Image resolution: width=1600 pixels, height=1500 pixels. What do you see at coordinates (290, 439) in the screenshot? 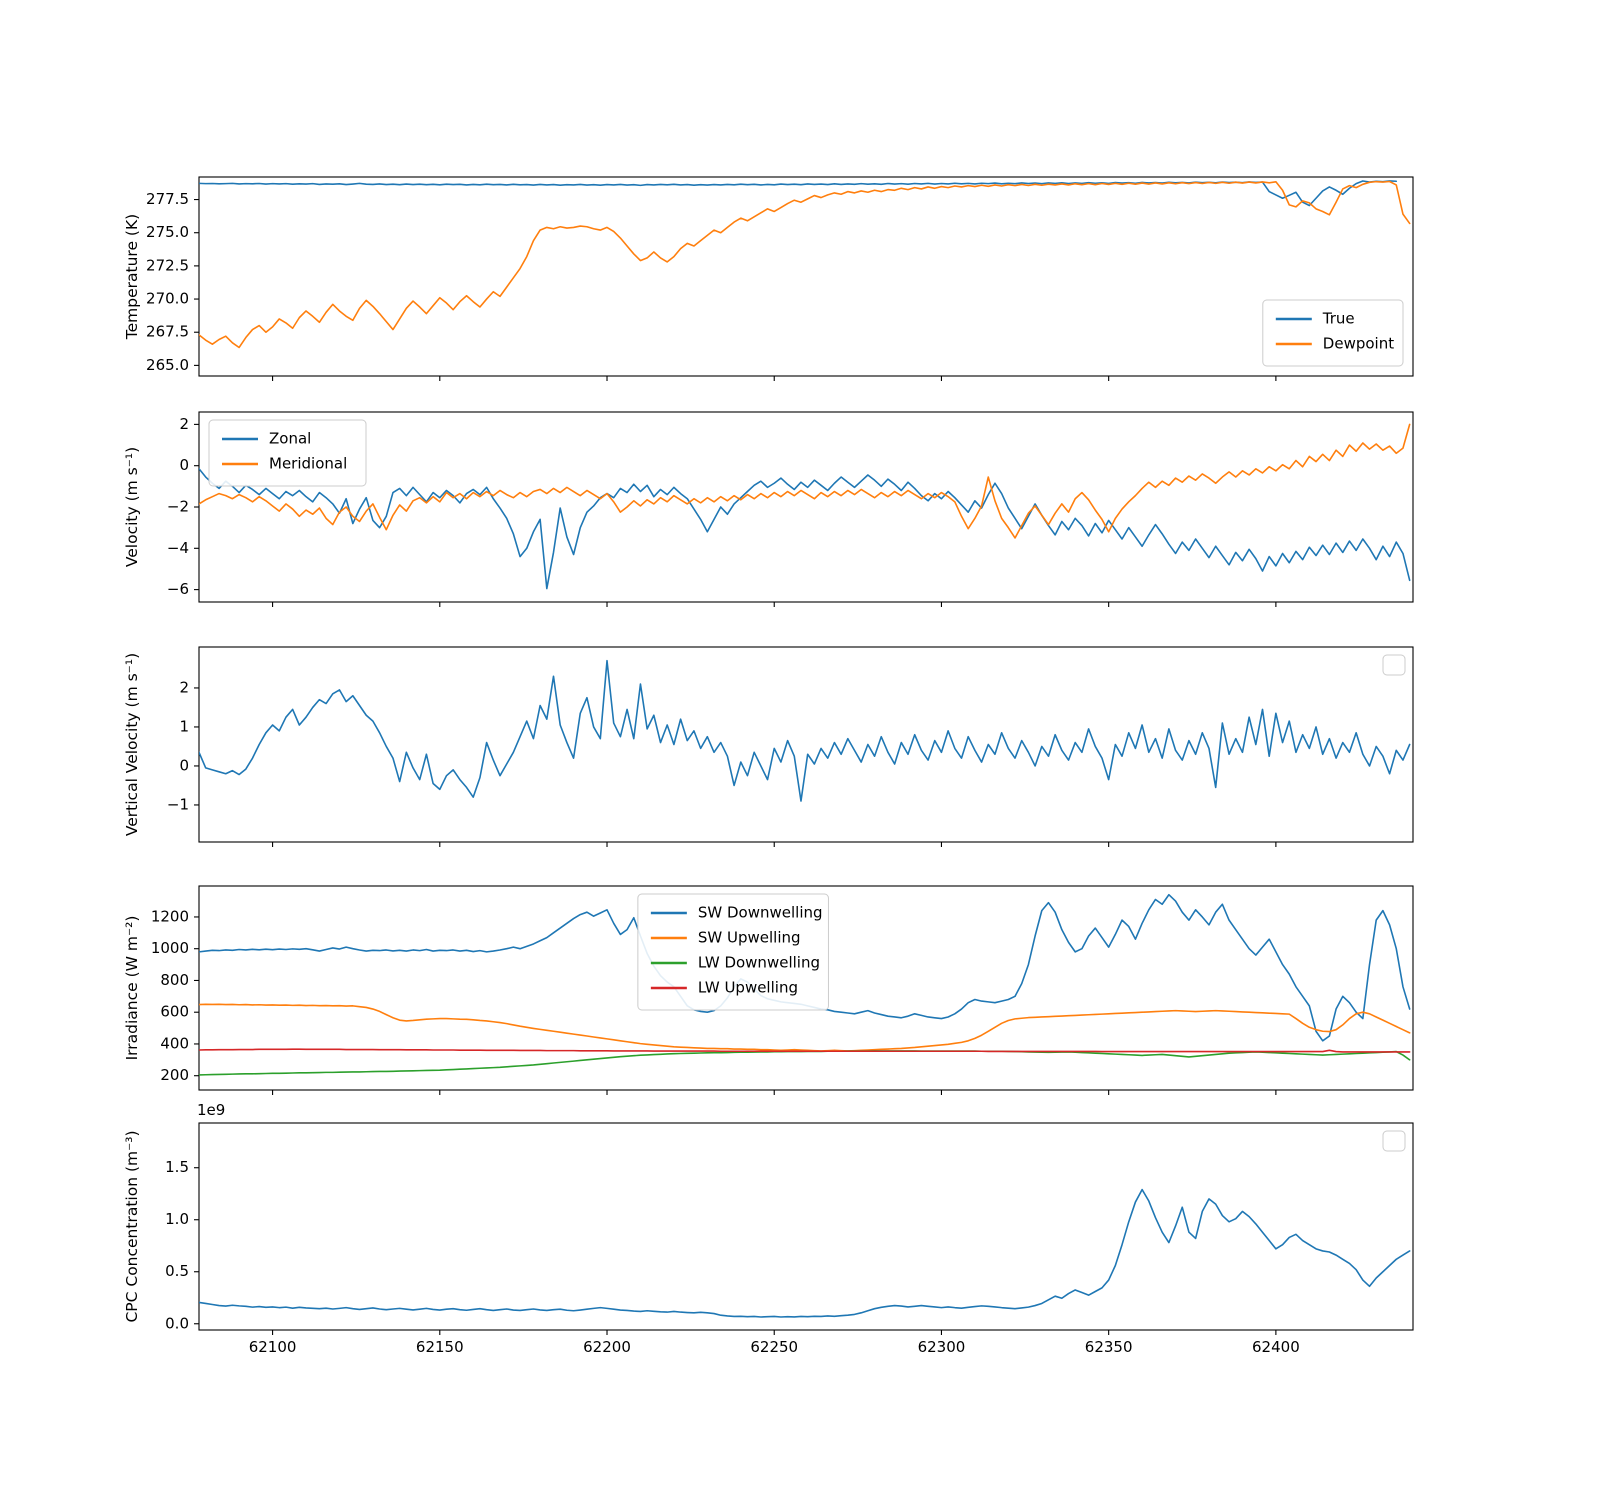
I see `legend-label: Zonal` at bounding box center [290, 439].